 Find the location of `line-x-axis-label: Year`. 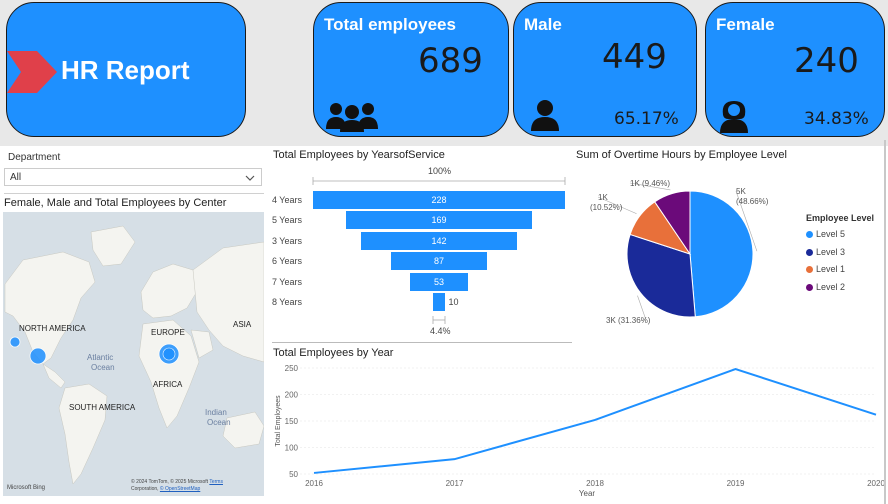

line-x-axis-label: Year is located at coordinates (587, 493).